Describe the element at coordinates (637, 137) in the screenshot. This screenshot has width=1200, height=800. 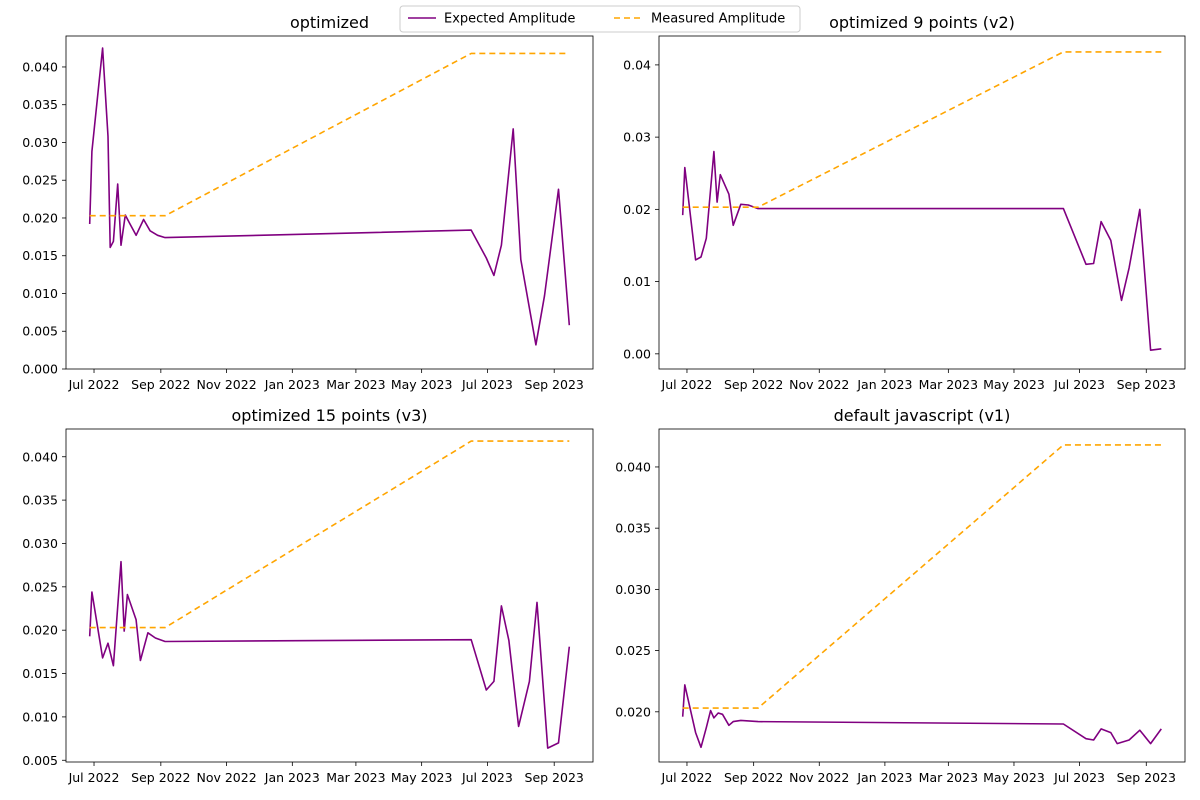
I see `y-tick-label: 0.03` at that location.